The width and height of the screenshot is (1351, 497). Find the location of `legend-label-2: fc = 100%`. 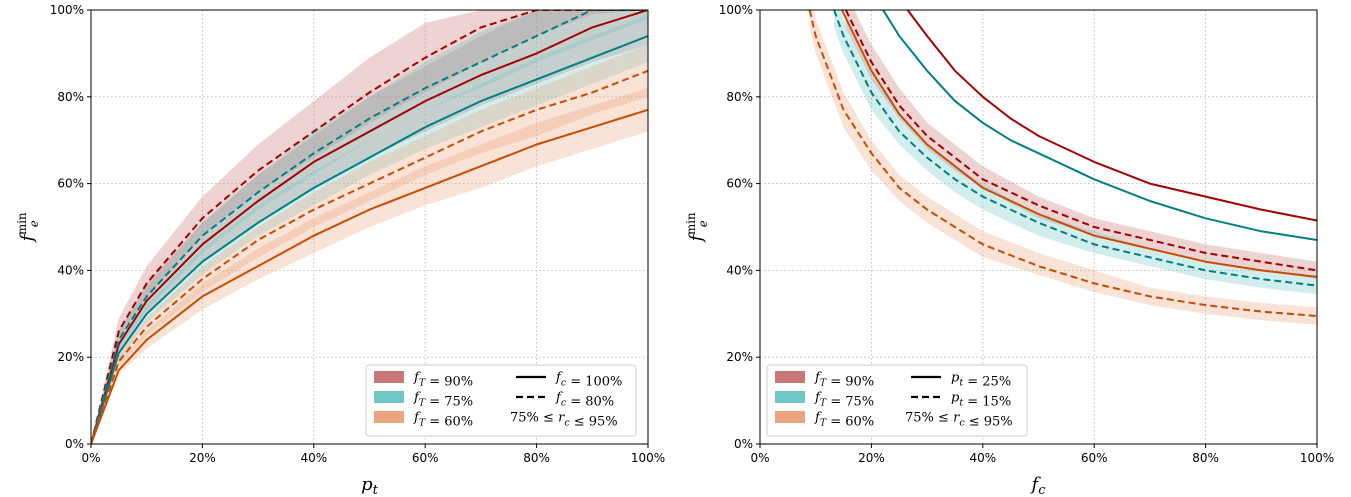

legend-label-2: fc = 100% is located at coordinates (588, 380).